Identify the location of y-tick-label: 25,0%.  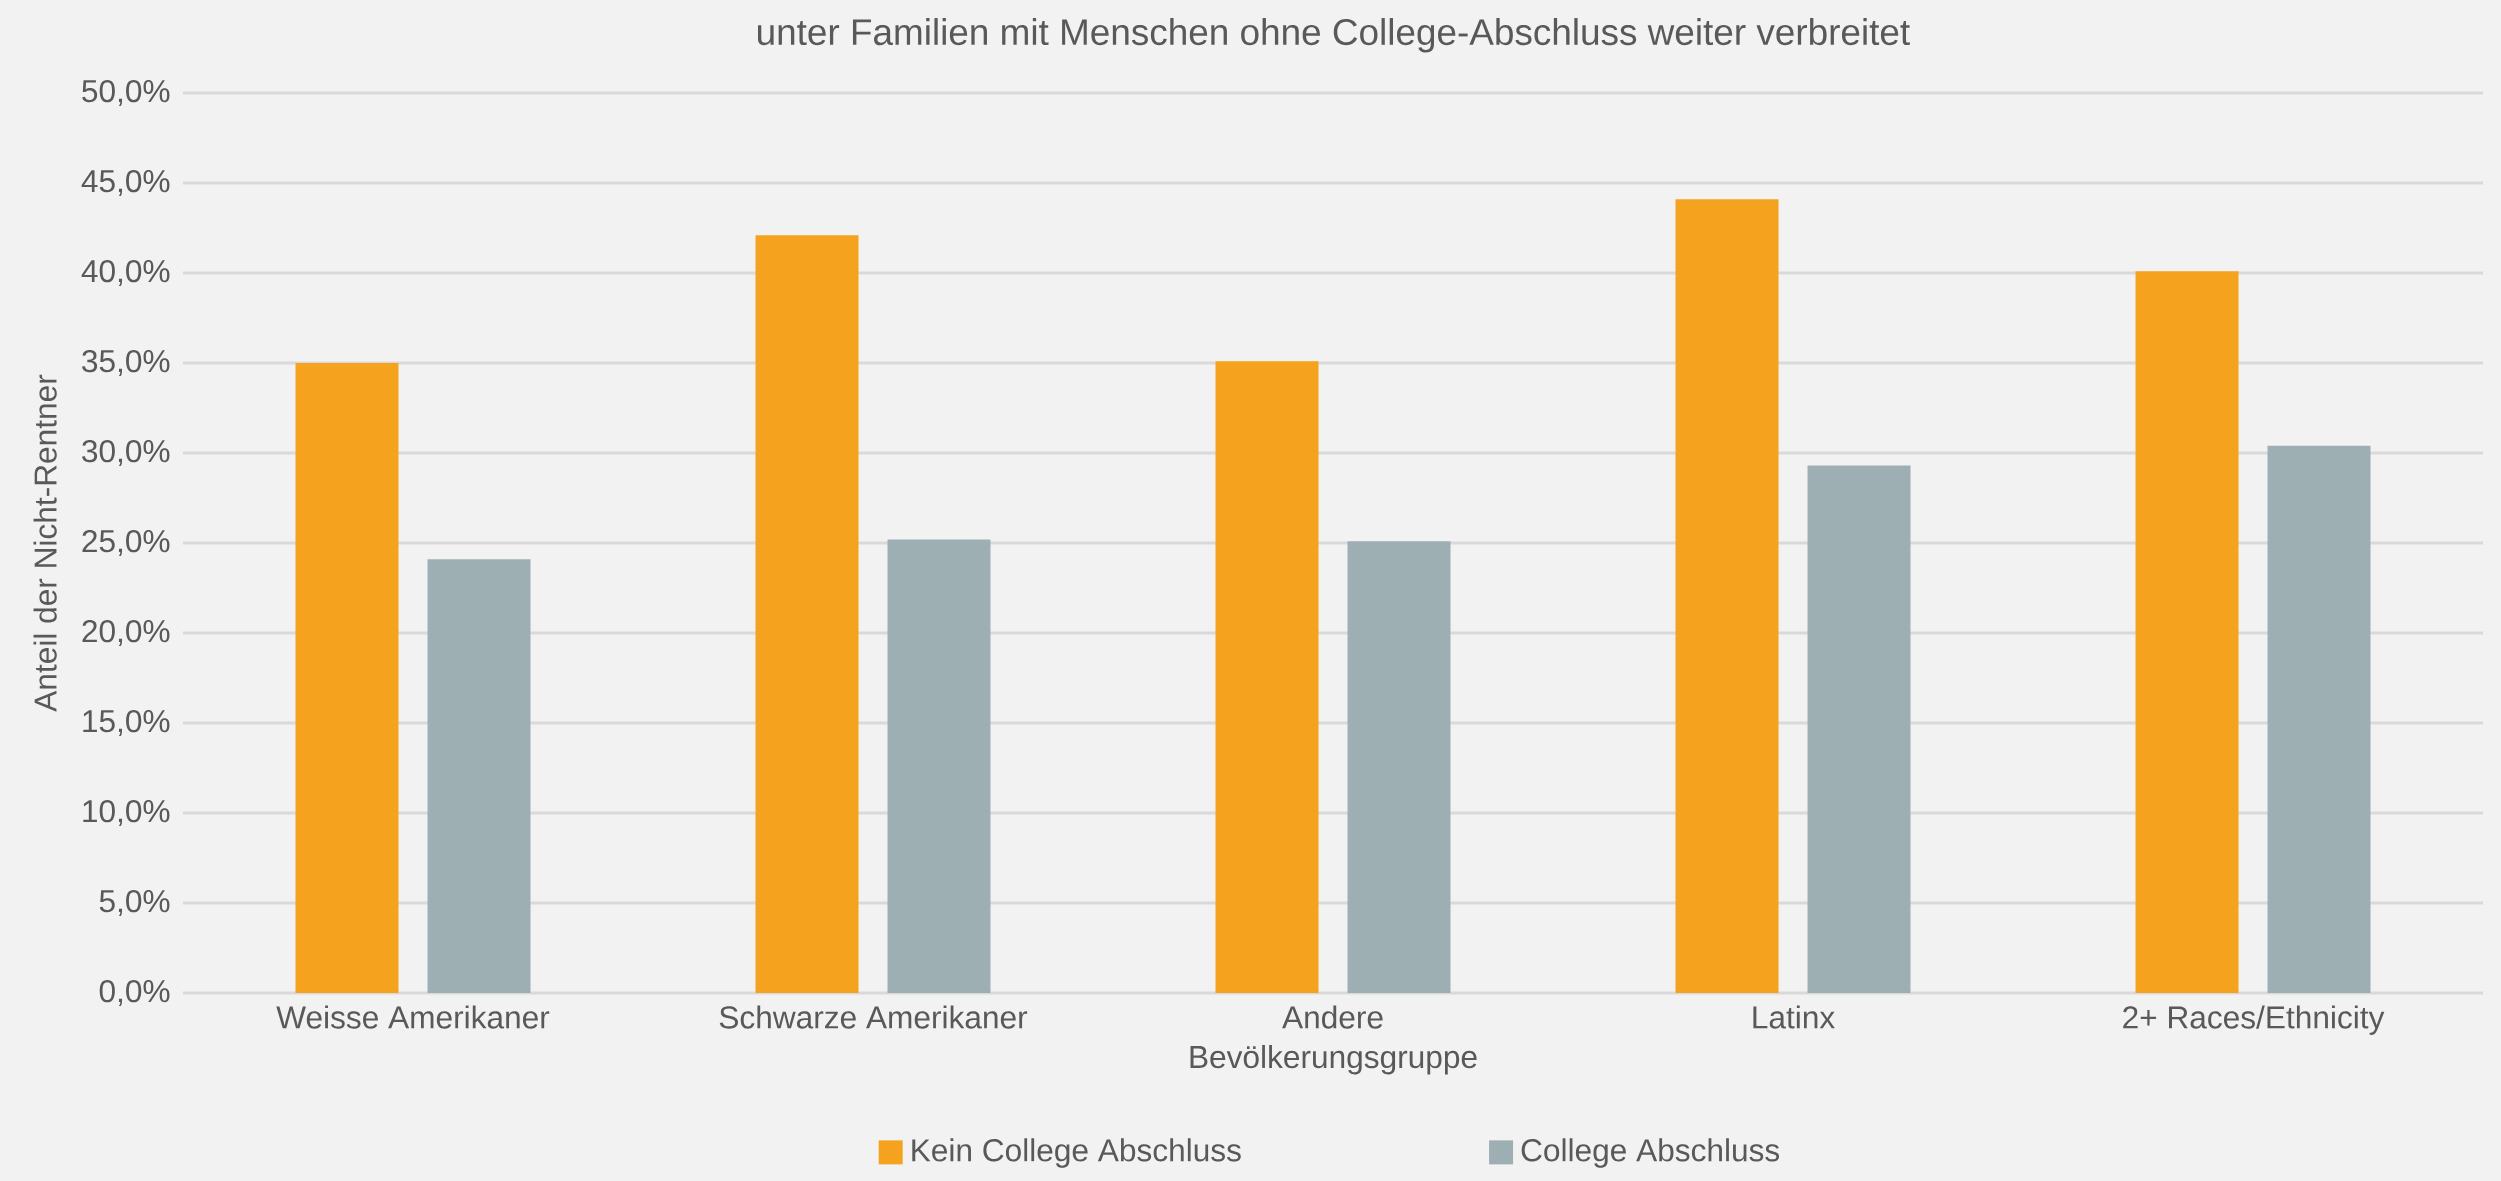
(126, 543).